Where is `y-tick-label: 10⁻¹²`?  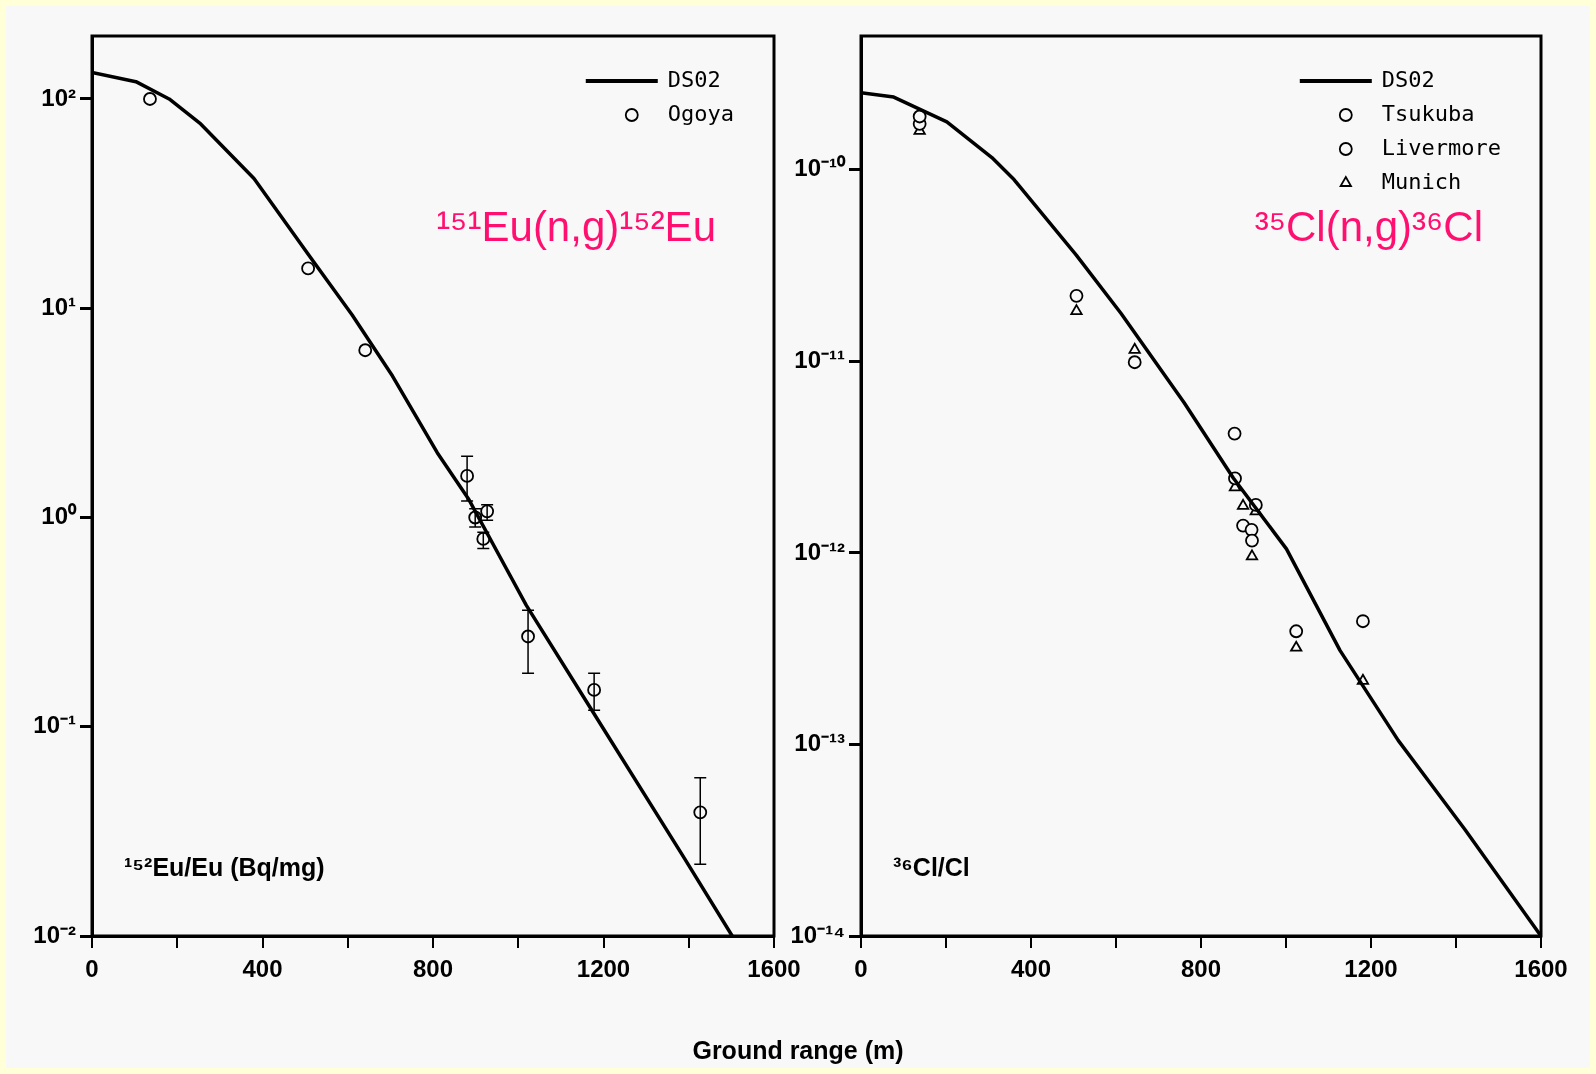 y-tick-label: 10⁻¹² is located at coordinates (819, 551).